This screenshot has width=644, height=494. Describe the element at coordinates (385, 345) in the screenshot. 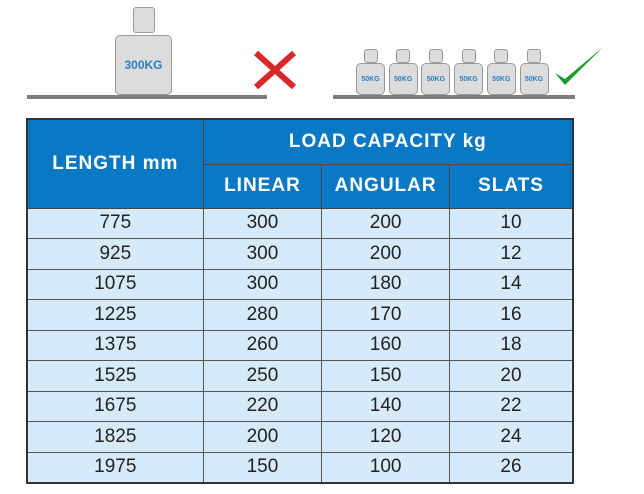

I see `angular-cell: 160` at that location.